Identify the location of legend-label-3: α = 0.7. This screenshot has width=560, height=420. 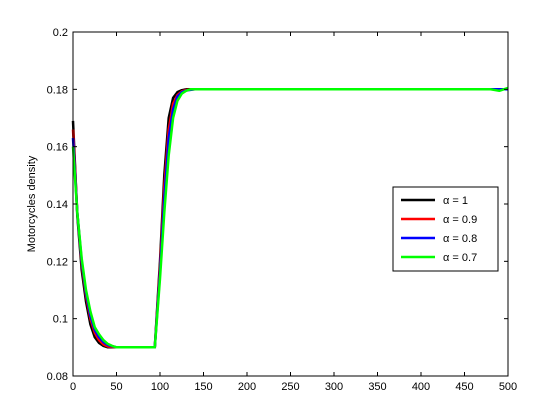
(460, 258).